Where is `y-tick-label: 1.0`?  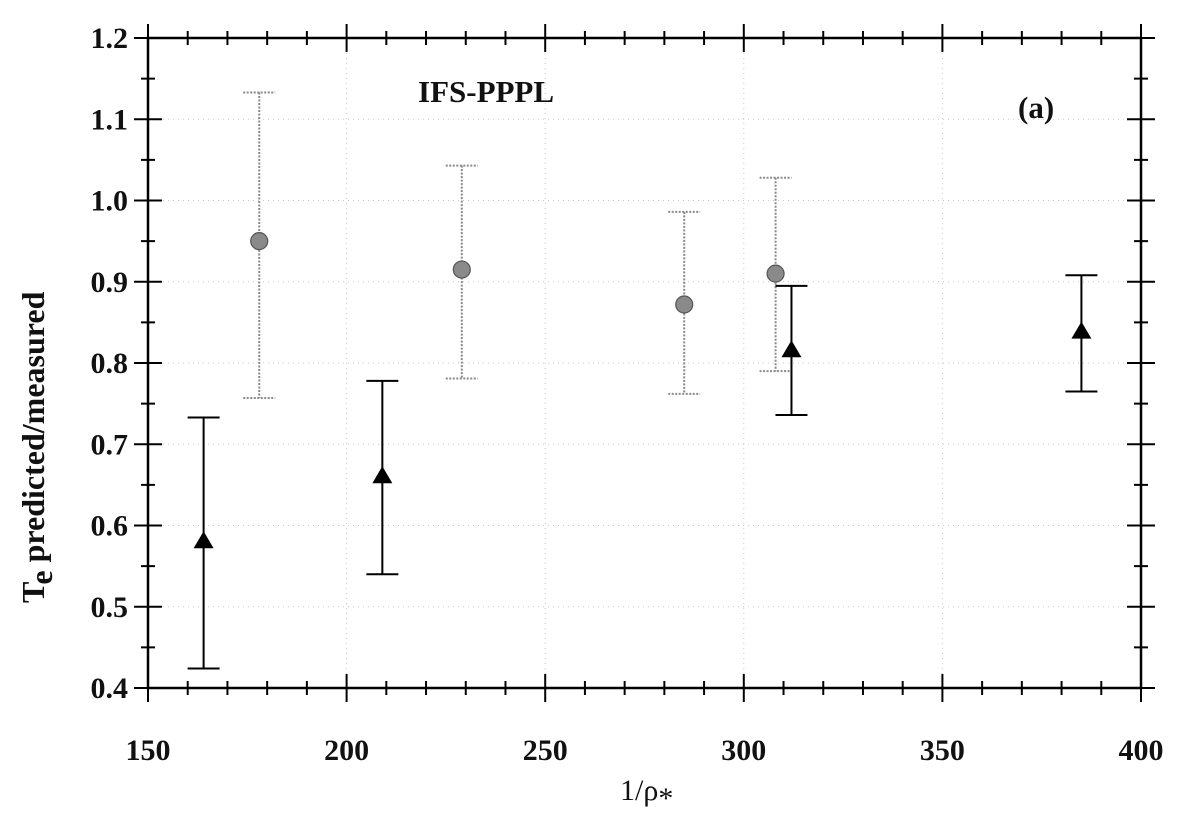 y-tick-label: 1.0 is located at coordinates (110, 201).